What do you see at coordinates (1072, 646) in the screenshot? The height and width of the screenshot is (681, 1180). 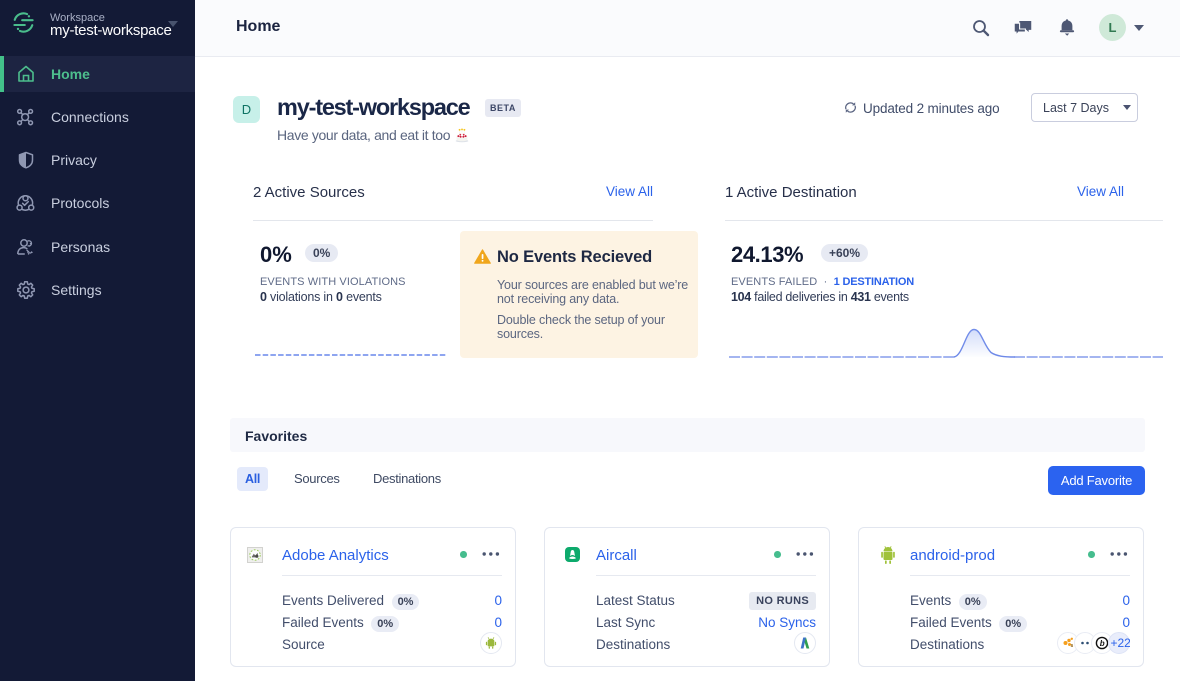 I see `svg-text: s` at bounding box center [1072, 646].